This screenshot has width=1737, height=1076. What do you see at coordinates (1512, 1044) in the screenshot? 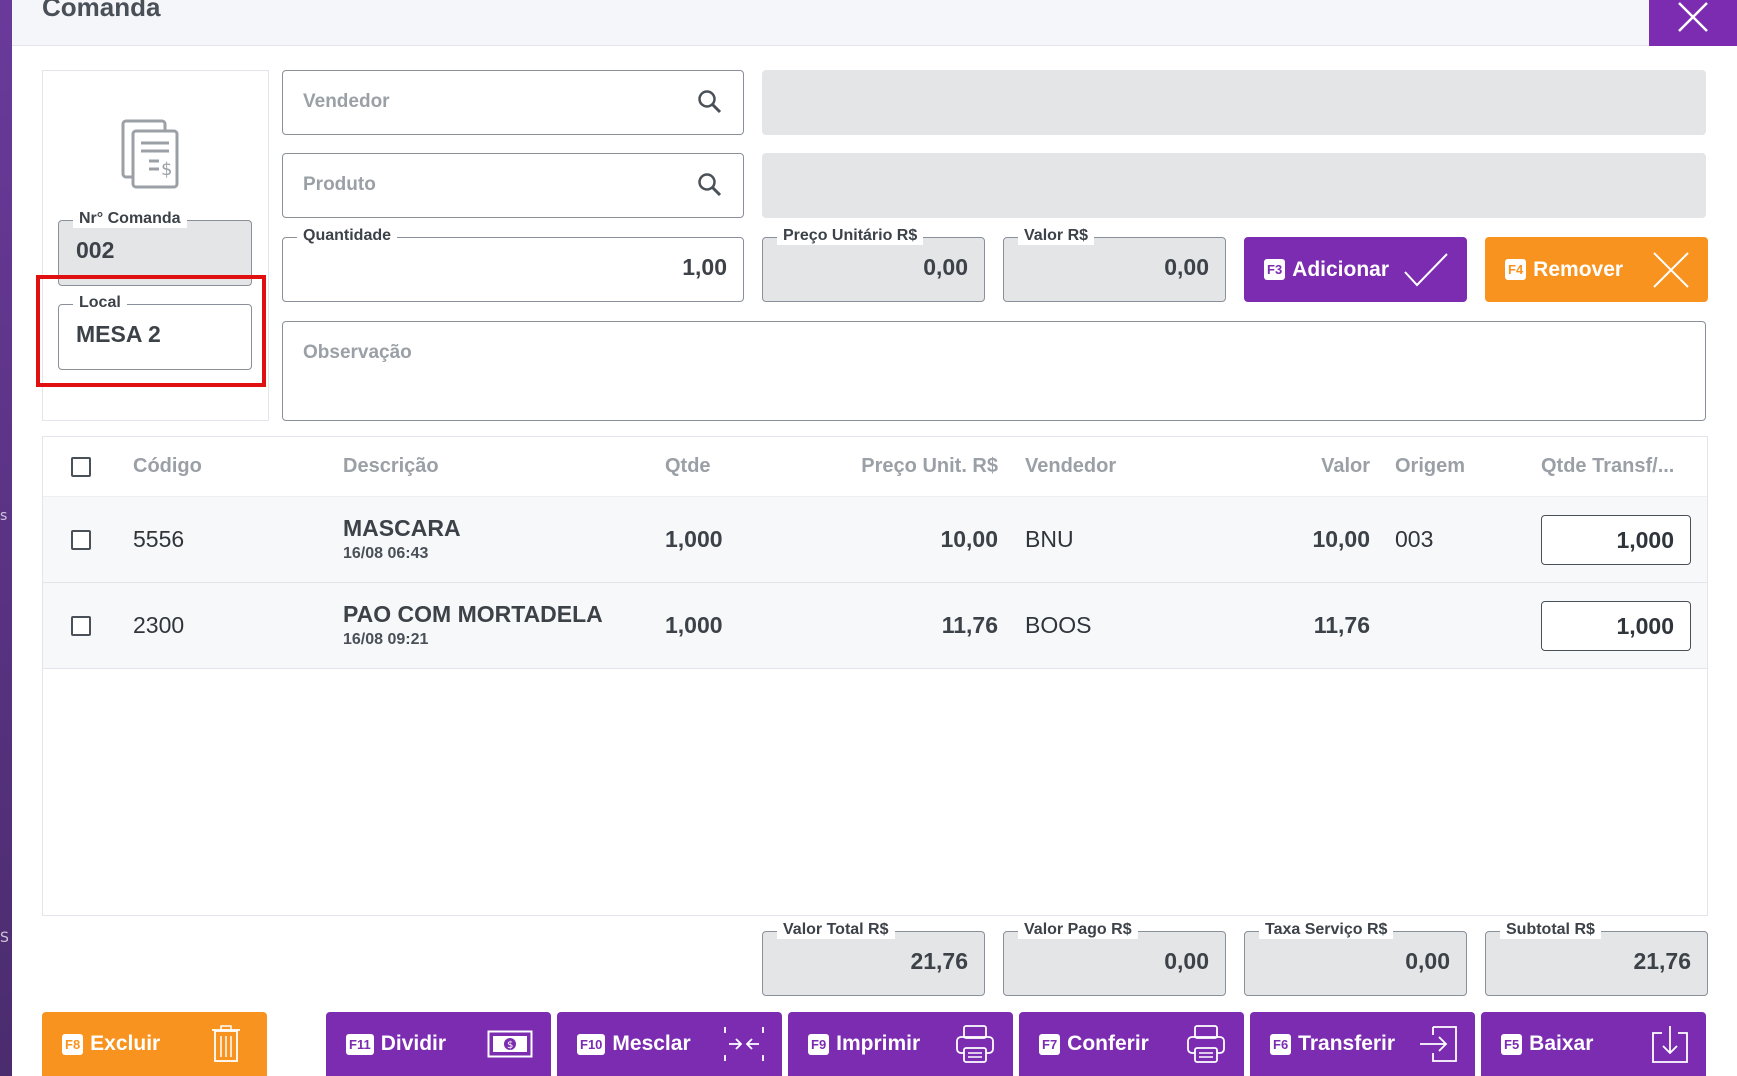
I see `shortcut-key: F5` at bounding box center [1512, 1044].